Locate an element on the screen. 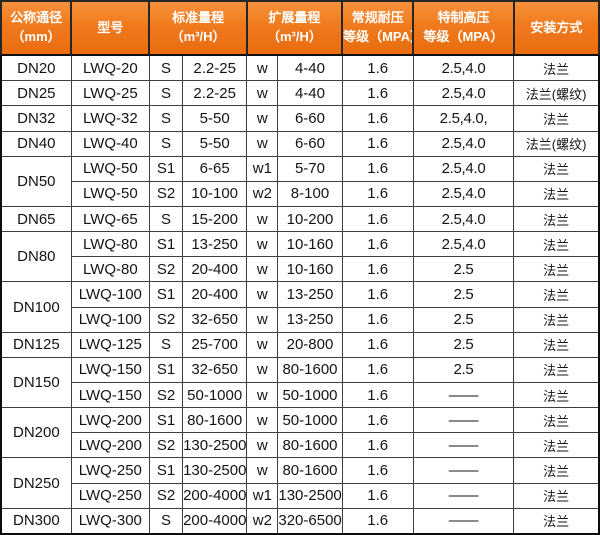 Image resolution: width=600 pixels, height=535 pixels. diameter-cell: DN150 is located at coordinates (36, 382).